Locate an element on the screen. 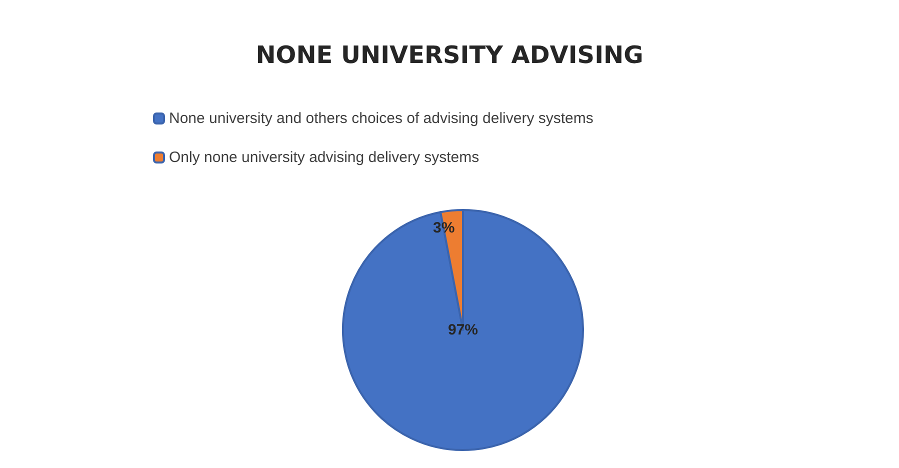  data-label: 97% is located at coordinates (463, 330).